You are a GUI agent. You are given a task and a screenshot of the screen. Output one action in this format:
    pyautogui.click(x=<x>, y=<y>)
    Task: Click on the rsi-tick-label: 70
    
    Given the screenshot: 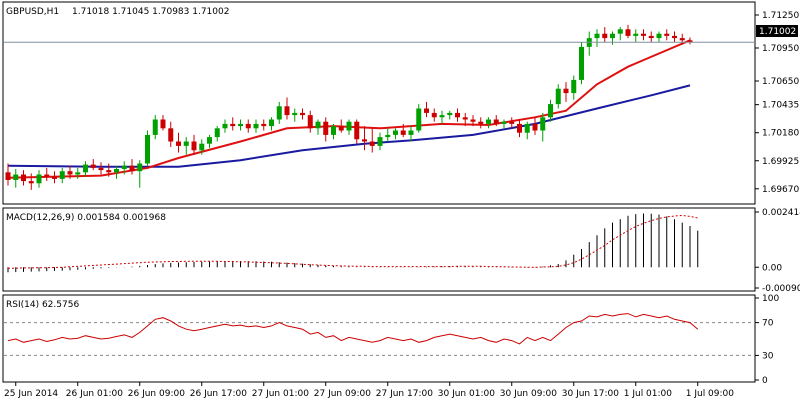 What is the action you would take?
    pyautogui.click(x=768, y=324)
    